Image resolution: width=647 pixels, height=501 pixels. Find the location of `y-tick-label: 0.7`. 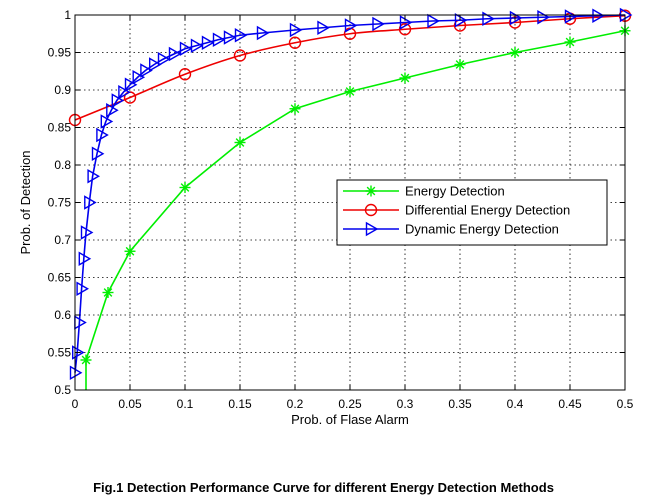

y-tick-label: 0.7 is located at coordinates (62, 240).